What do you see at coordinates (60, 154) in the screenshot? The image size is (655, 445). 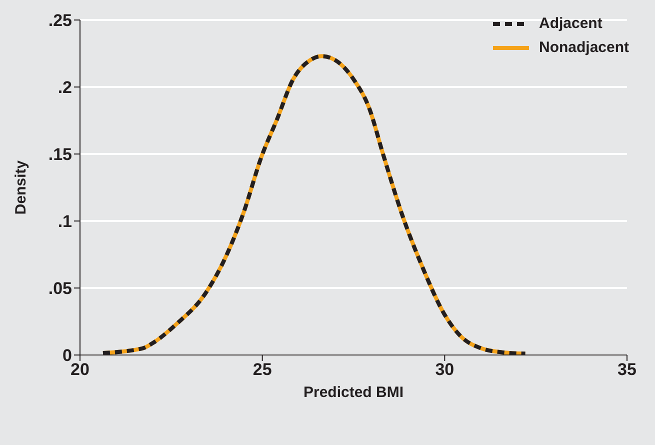 I see `y-tick-label: .15` at bounding box center [60, 154].